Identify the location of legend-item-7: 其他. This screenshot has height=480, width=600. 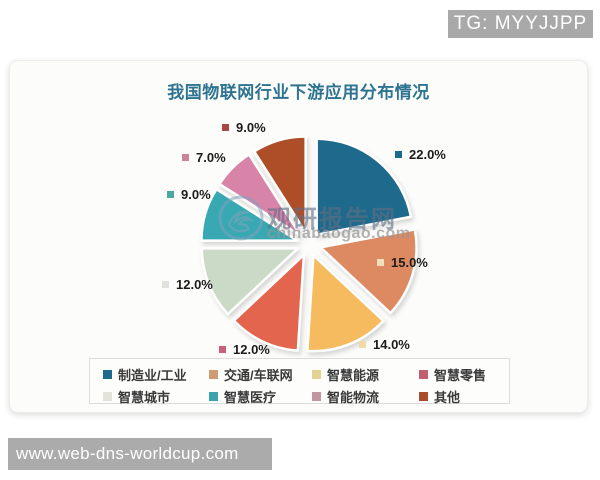
(439, 396).